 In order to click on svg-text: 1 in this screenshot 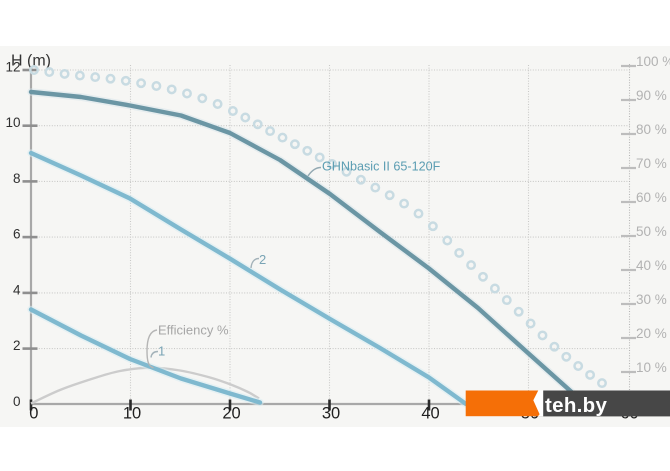, I will do `click(161, 351)`.